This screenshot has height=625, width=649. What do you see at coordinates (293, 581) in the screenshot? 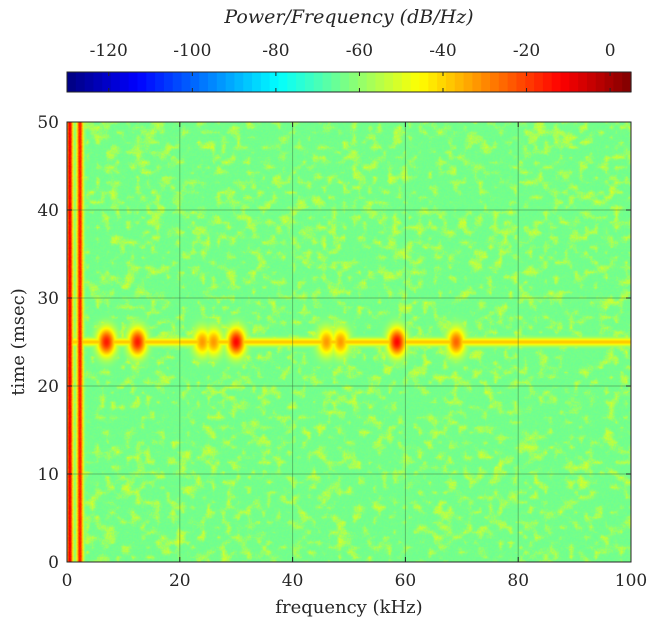
I see `x-tick-label: 40` at bounding box center [293, 581].